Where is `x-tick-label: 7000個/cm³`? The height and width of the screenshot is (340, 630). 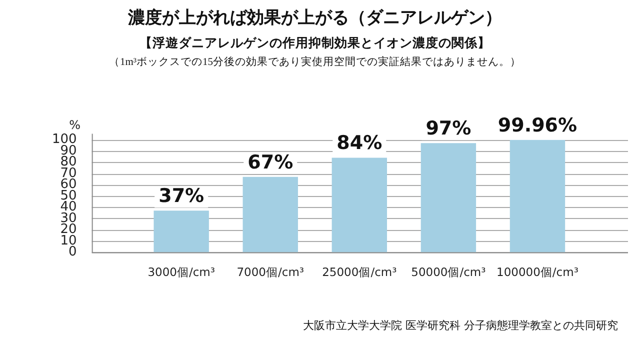
x-tick-label: 7000個/cm³ is located at coordinates (270, 272).